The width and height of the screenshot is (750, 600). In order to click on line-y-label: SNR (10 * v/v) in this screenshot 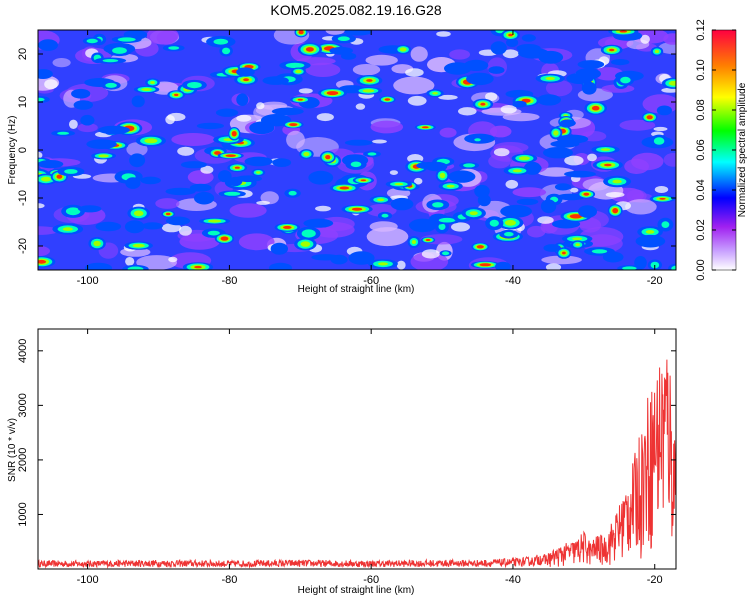, I will do `click(12, 450)`.